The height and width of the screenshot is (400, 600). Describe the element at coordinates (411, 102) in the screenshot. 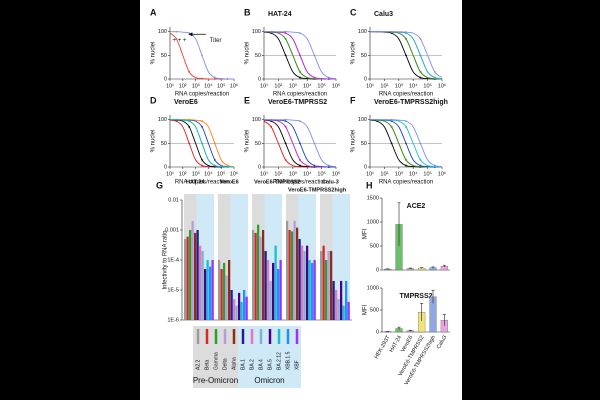

I see `chart-title: VeroE6-TMPRSS2high` at that location.